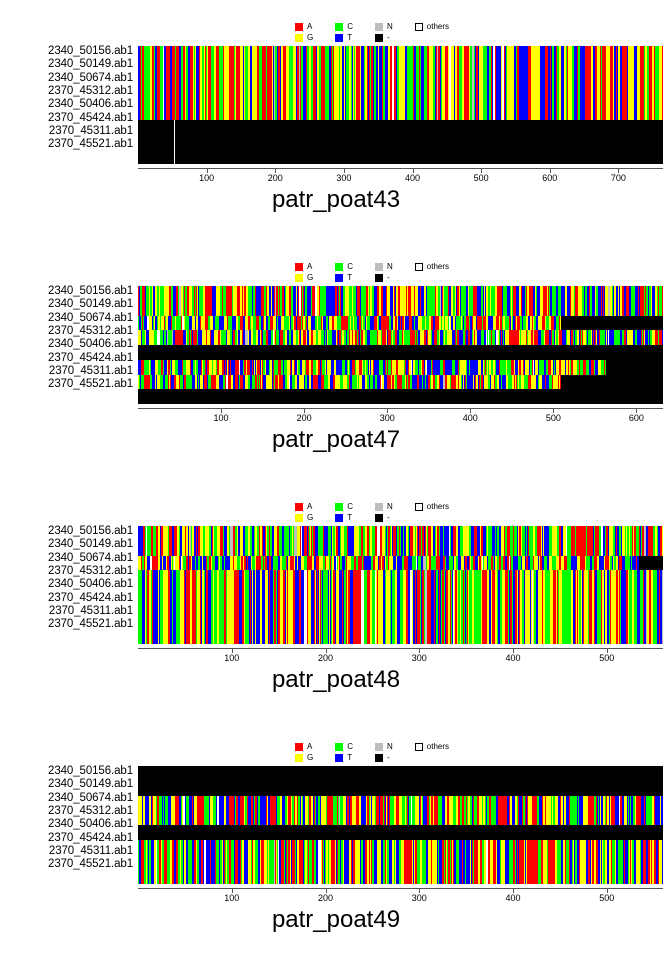  I want to click on legend-item-t: T, so click(344, 37).